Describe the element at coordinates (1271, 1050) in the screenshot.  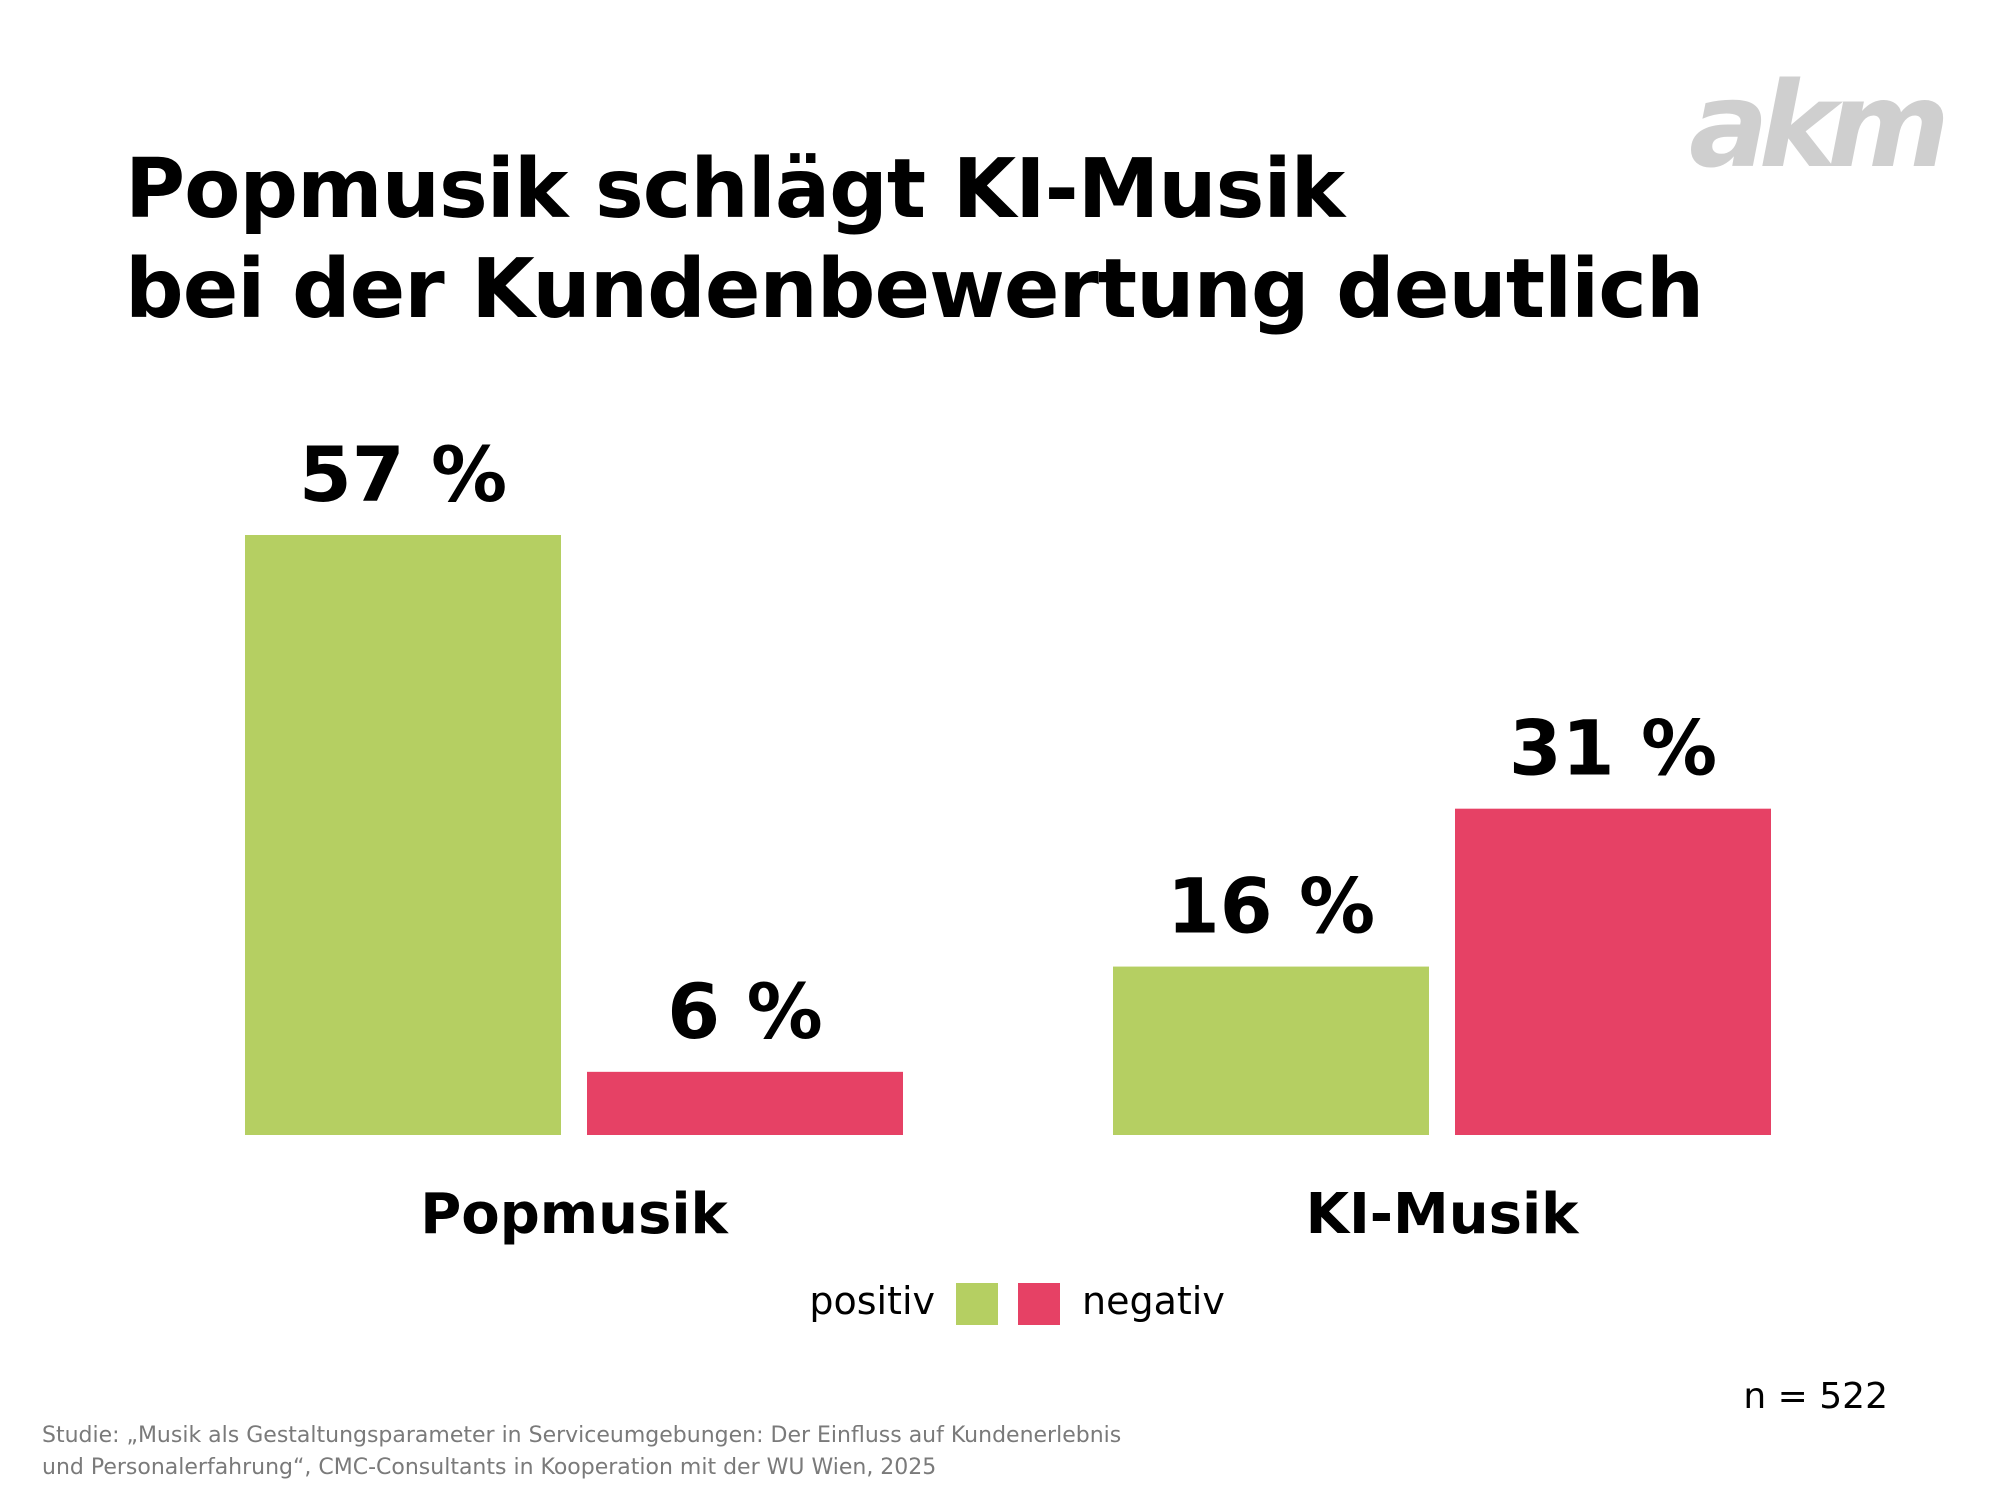
I see `bar-ki-musik-positiv` at that location.